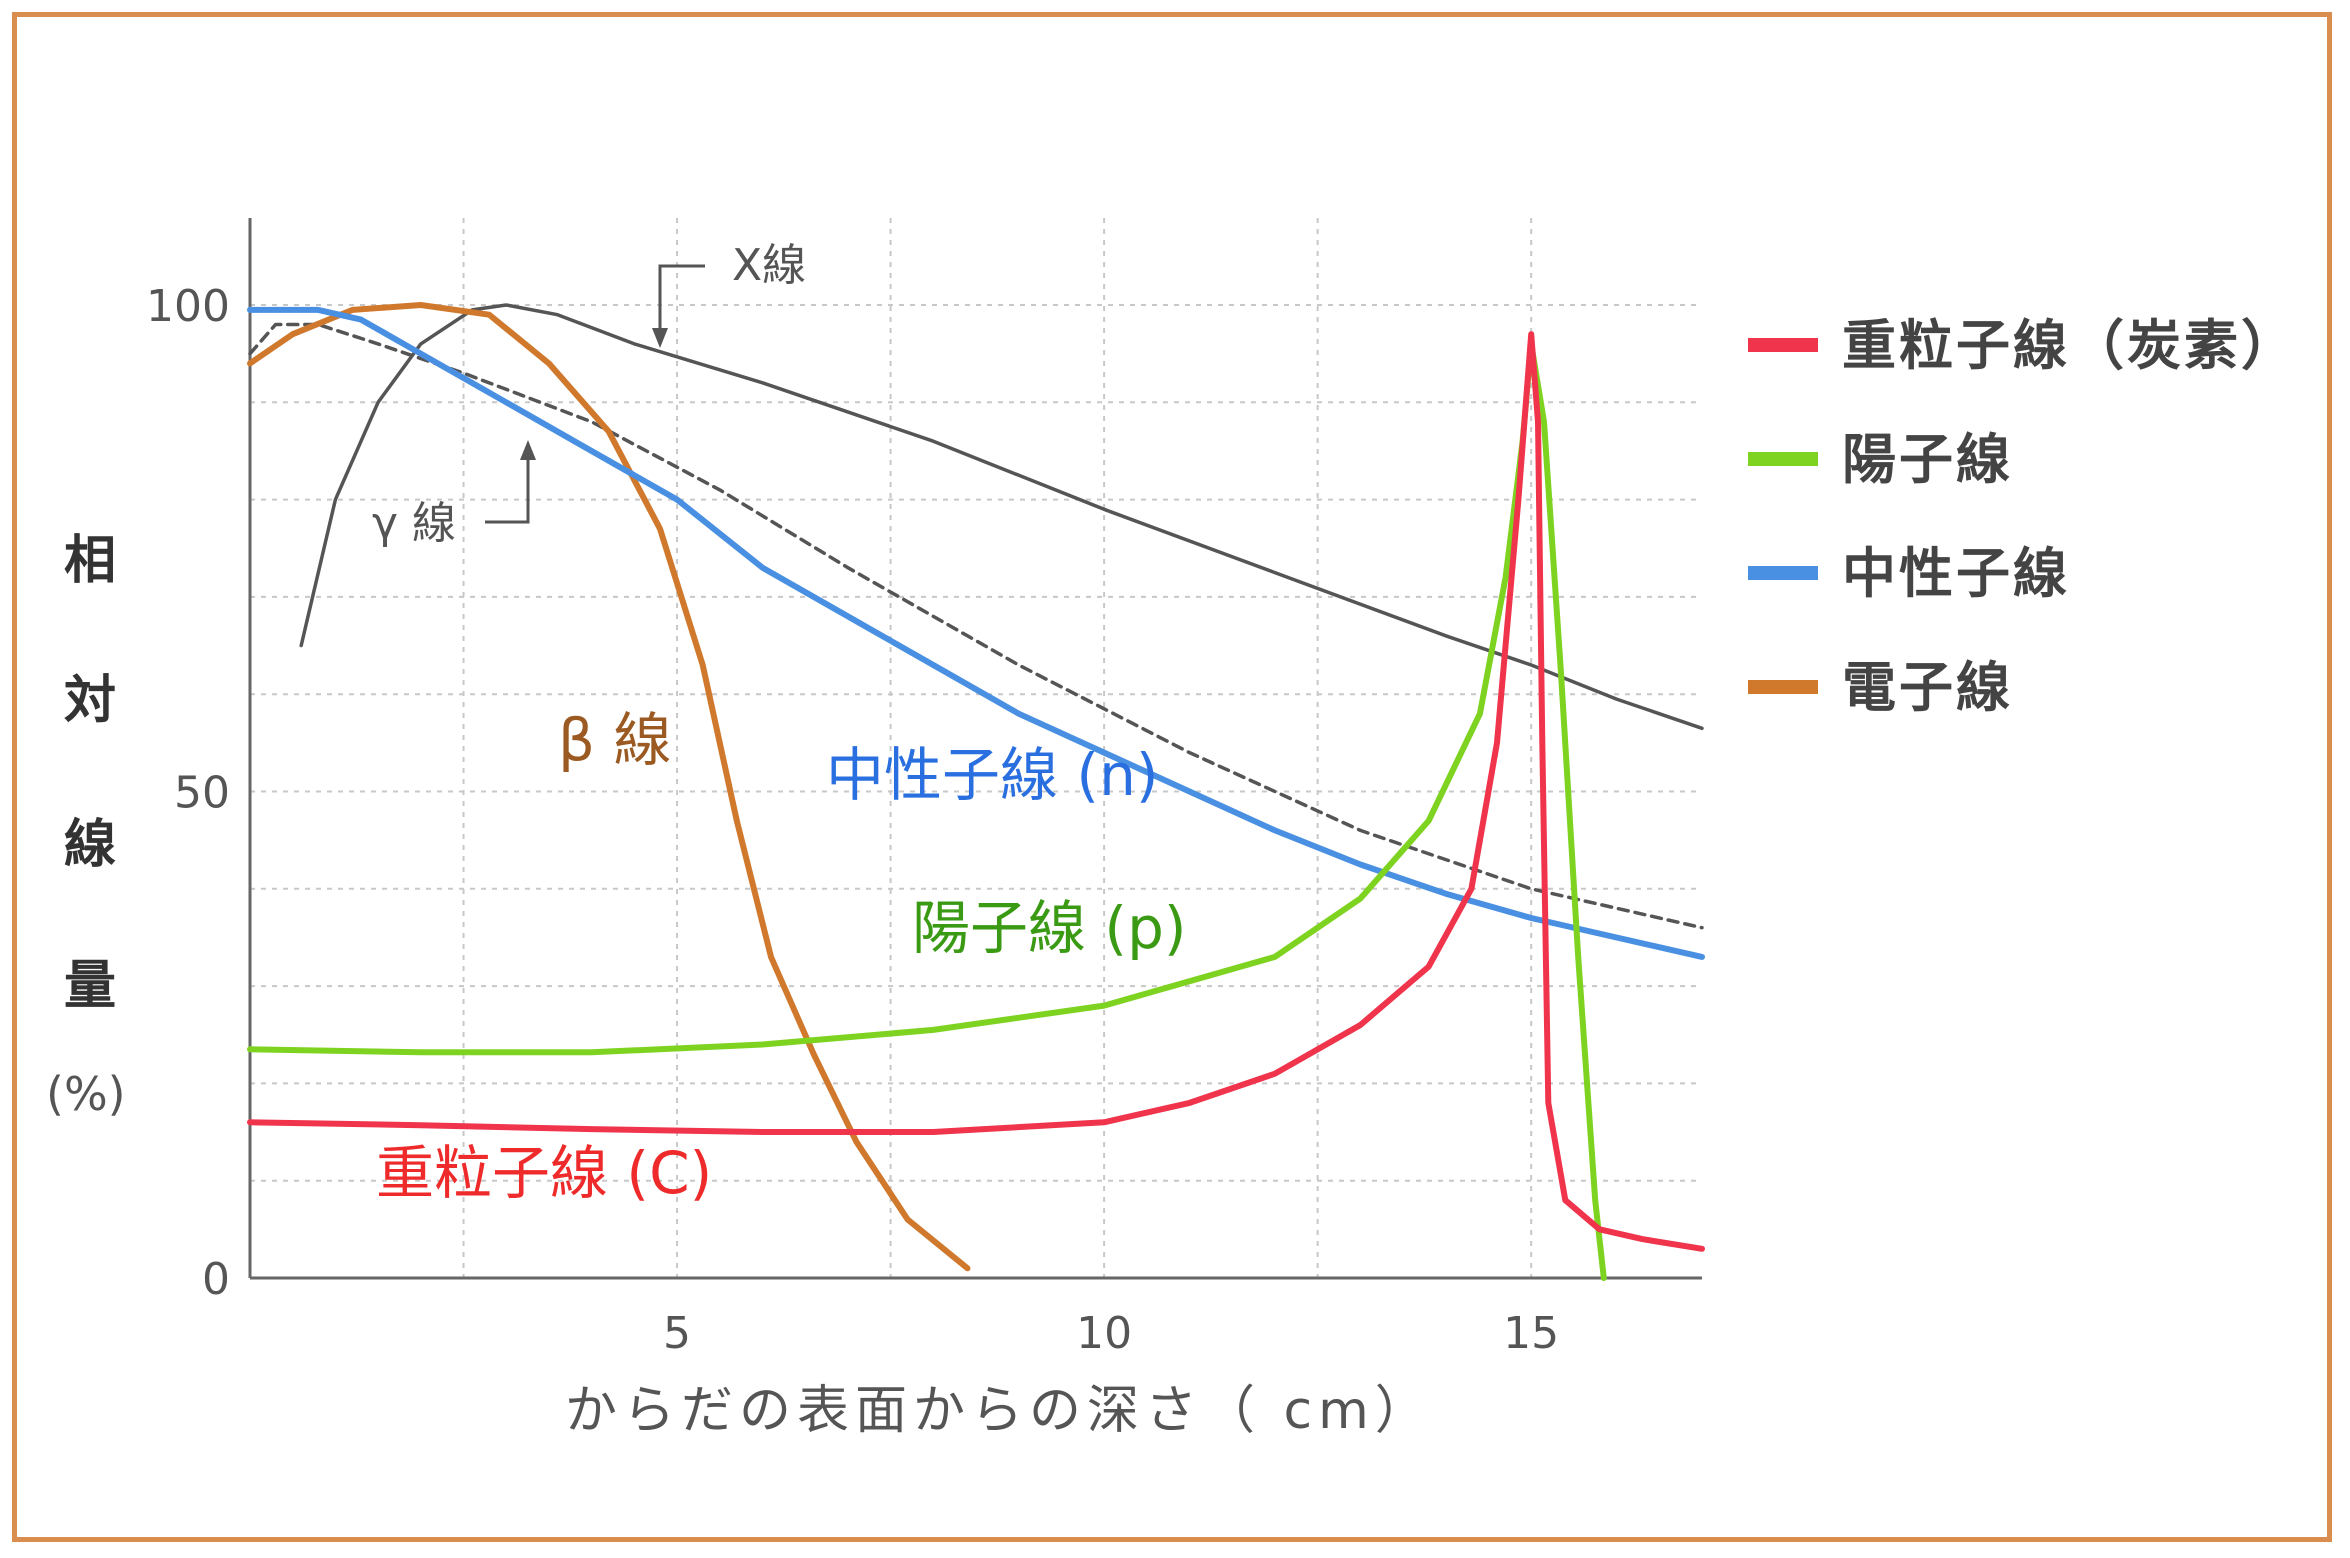  I want to click on x-tick-label: 15, so click(1531, 1333).